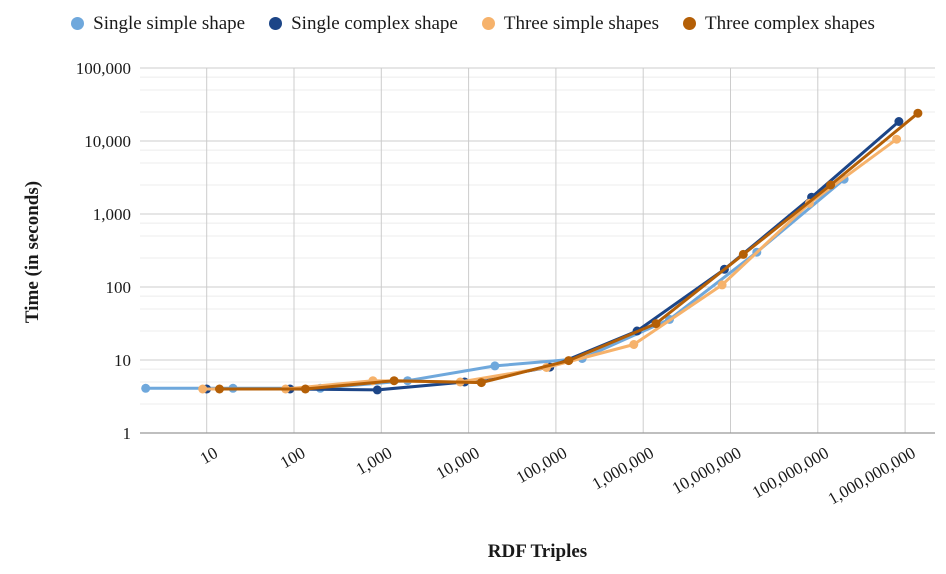 The width and height of the screenshot is (946, 574). What do you see at coordinates (276, 23) in the screenshot?
I see `legend-dot-single-complex-shape` at bounding box center [276, 23].